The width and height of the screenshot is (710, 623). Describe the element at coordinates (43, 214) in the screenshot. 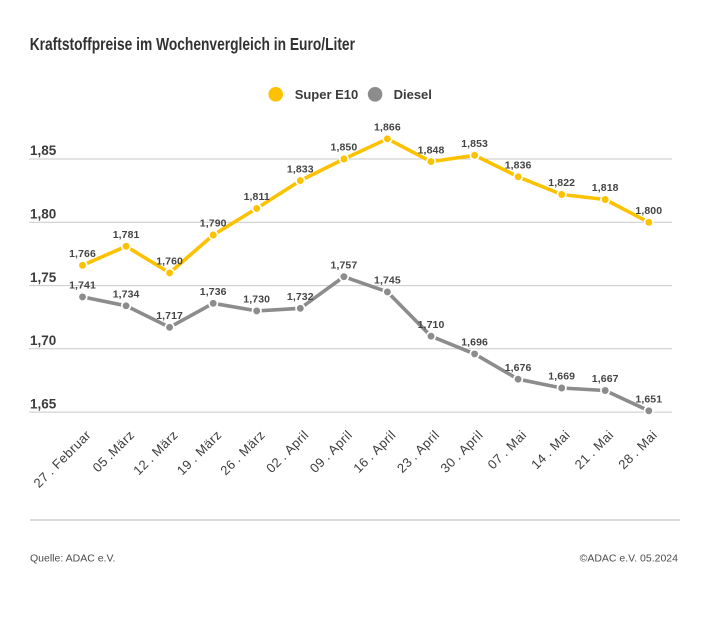

I see `svg-text: 1,80` at that location.